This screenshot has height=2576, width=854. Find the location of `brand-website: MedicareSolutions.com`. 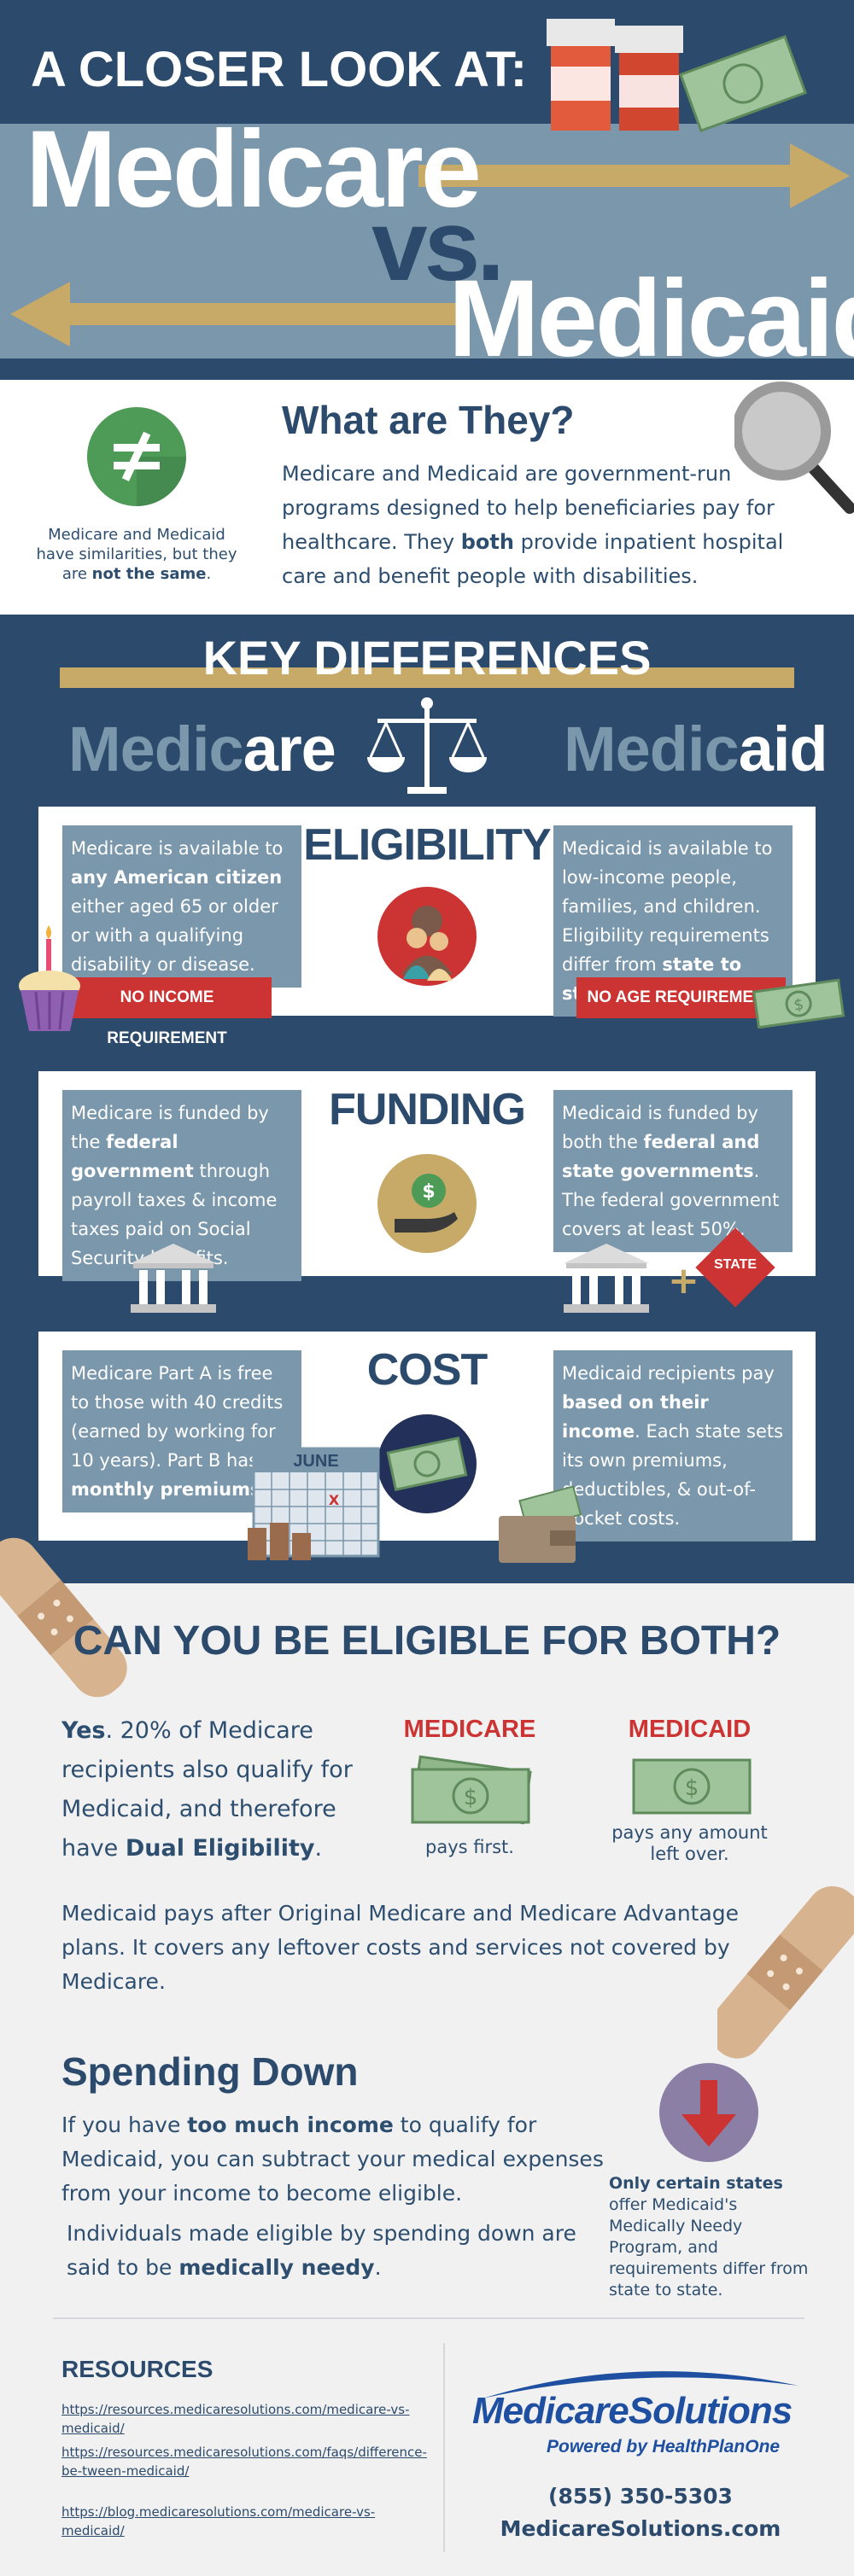

brand-website: MedicareSolutions.com is located at coordinates (640, 2528).